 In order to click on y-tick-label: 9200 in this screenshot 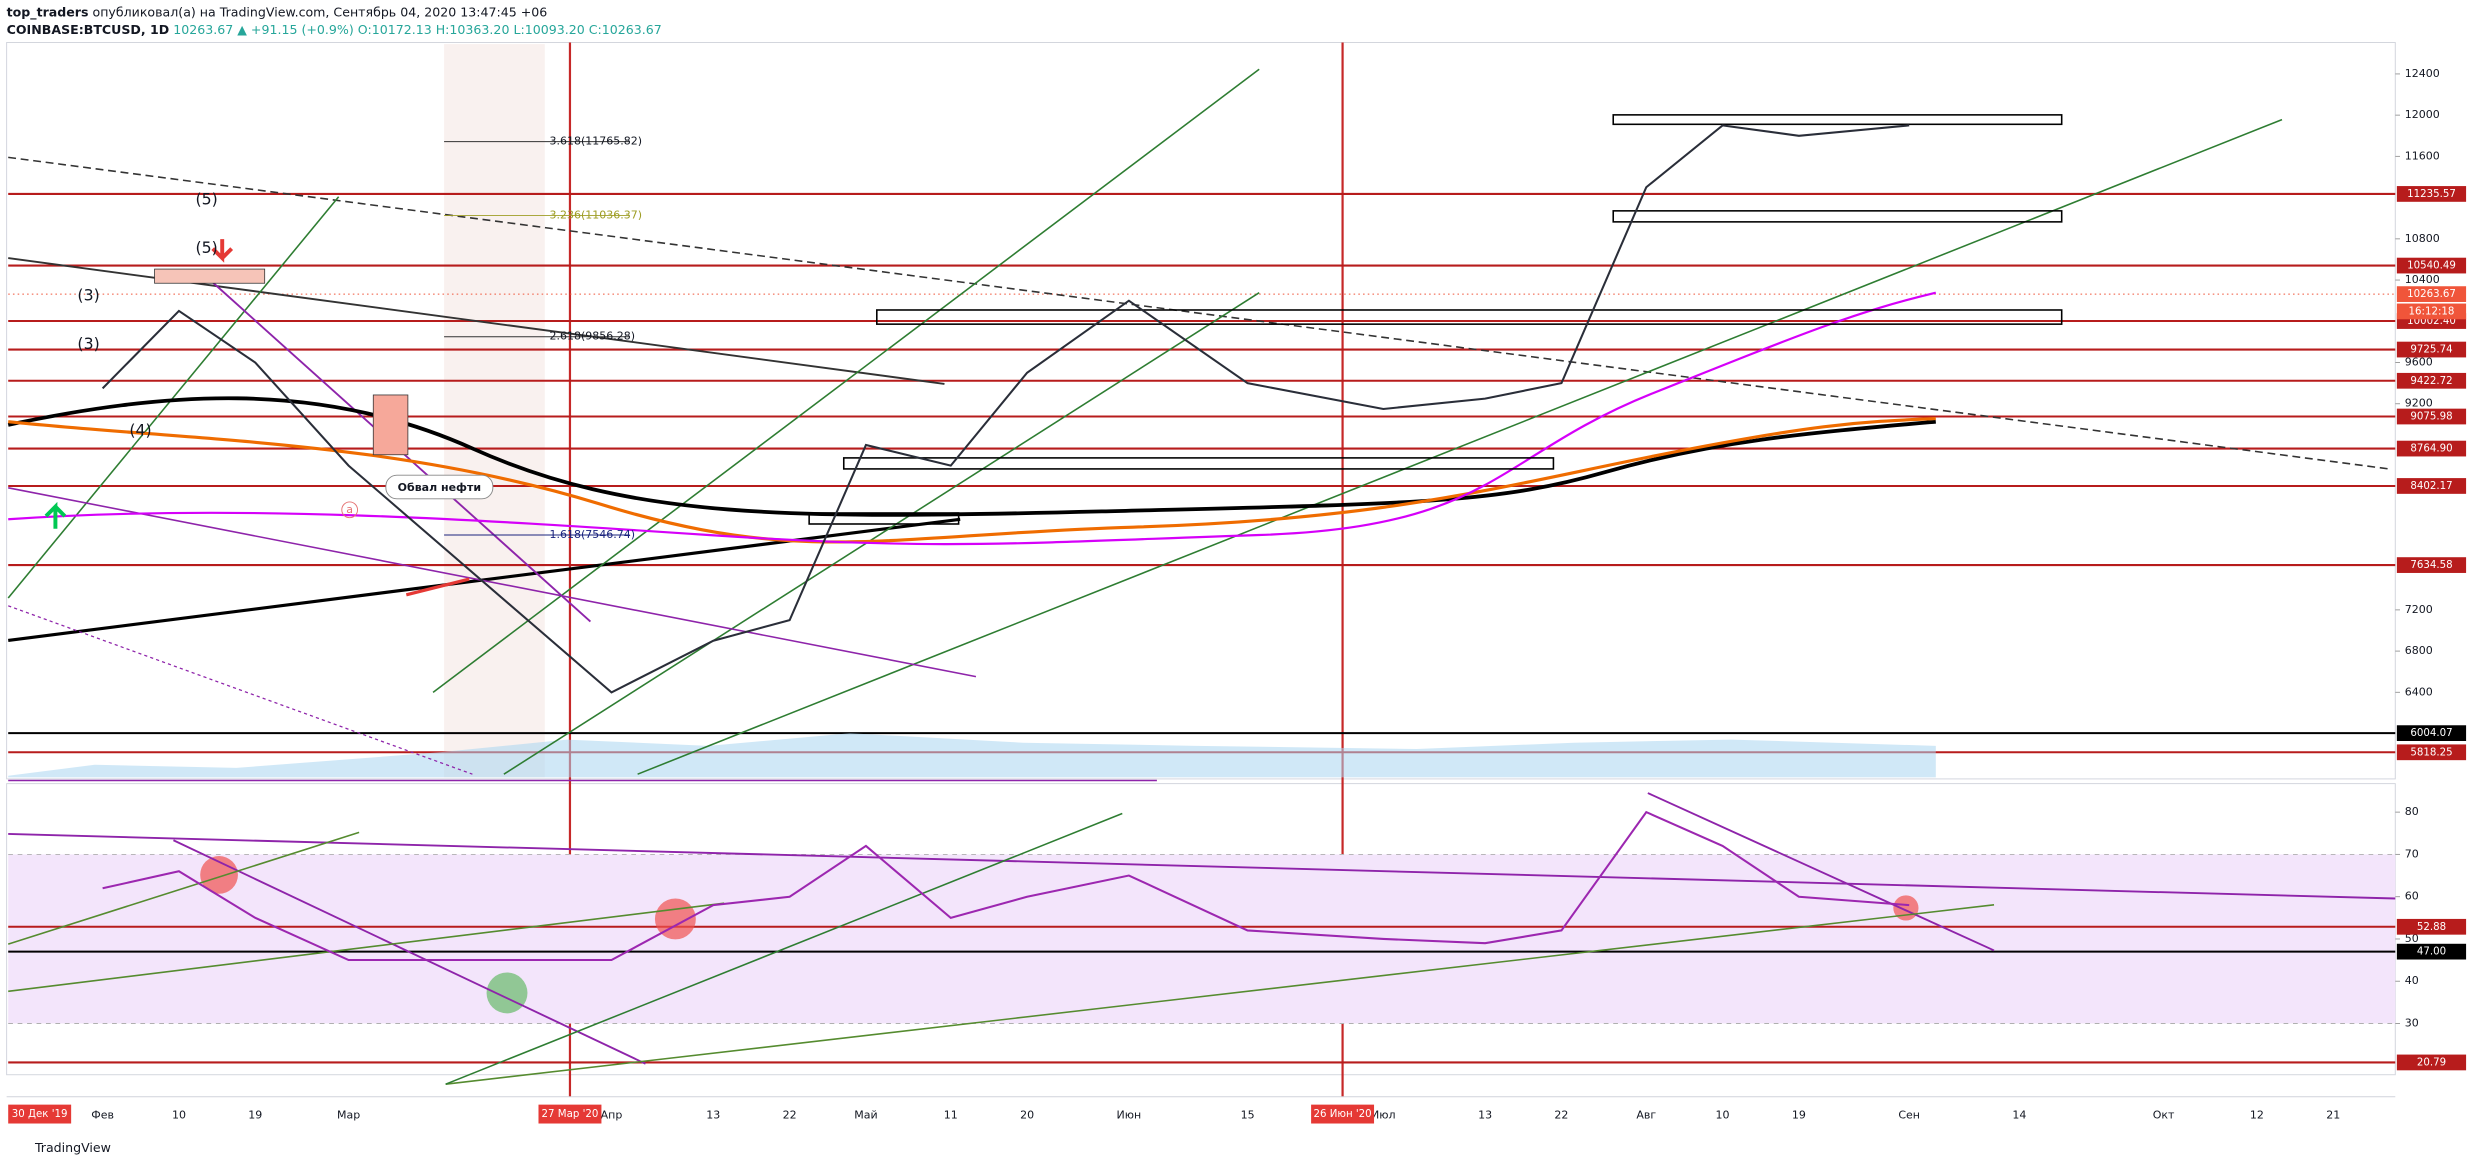, I will do `click(2419, 403)`.